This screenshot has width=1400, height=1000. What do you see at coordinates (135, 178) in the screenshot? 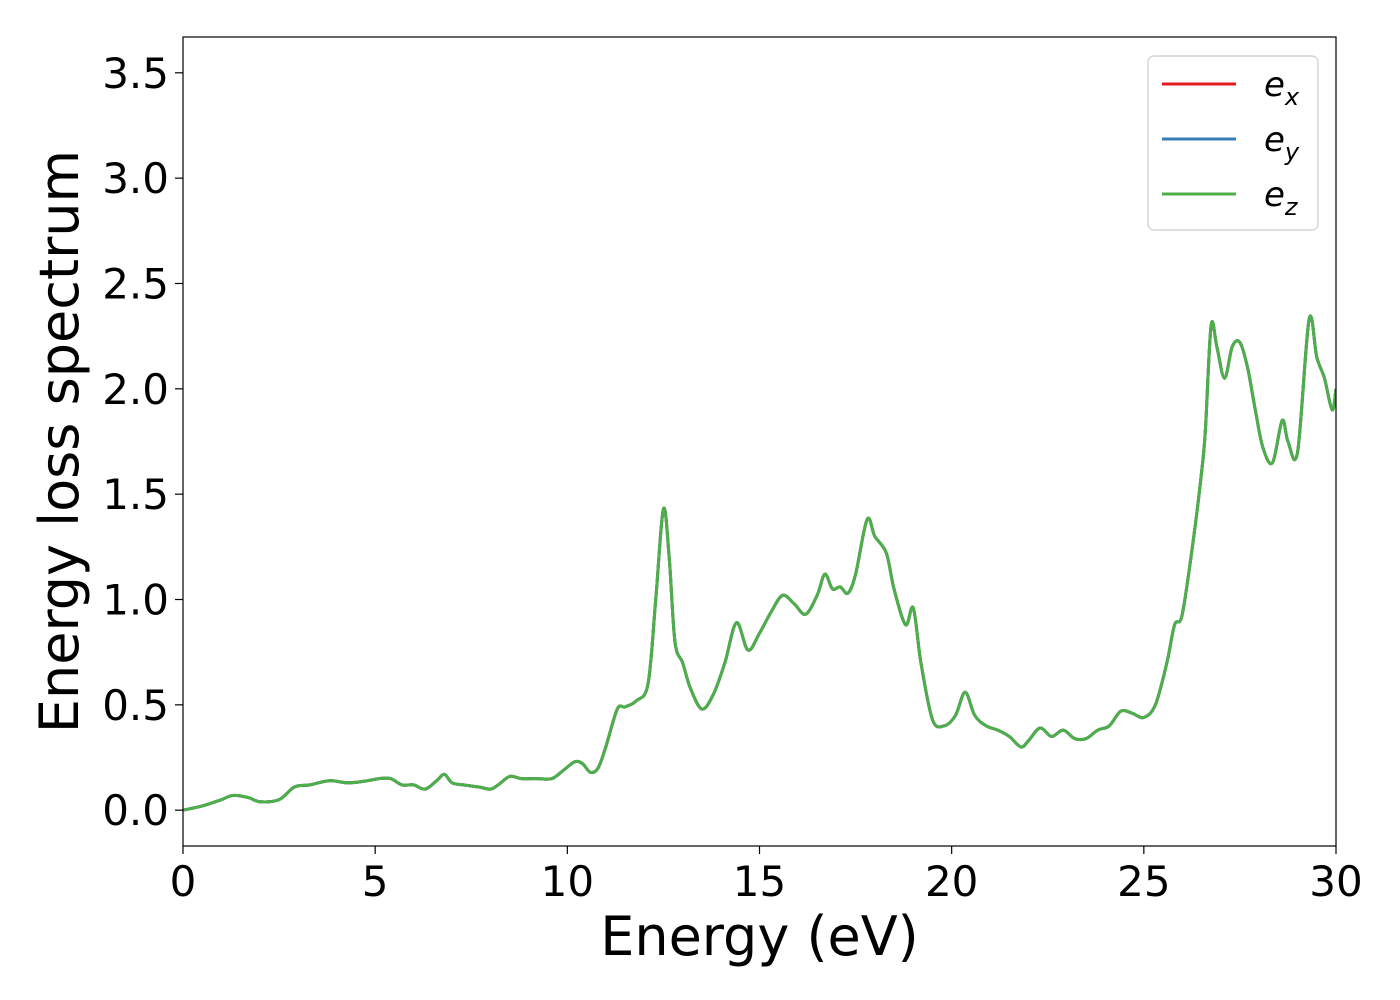
I see `y-tick-label: 3.0` at bounding box center [135, 178].